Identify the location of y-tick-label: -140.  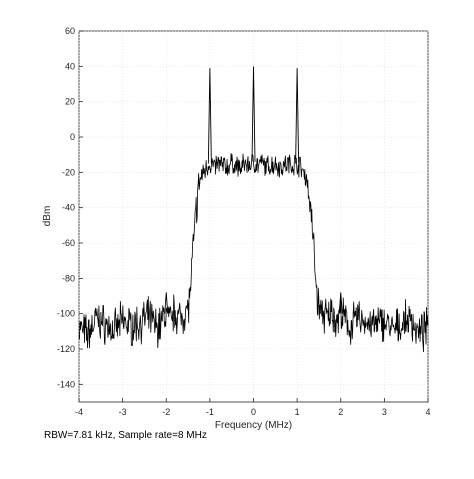
(66, 384).